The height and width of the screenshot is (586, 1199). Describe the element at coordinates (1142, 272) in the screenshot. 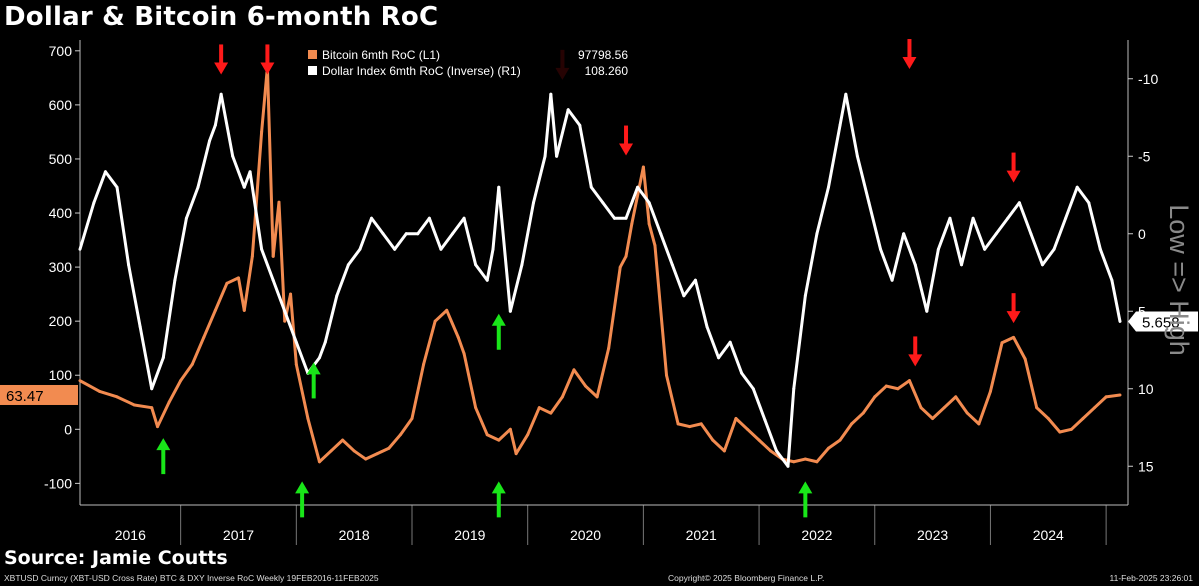

I see `right-axis: -10 -5 0 5 10 15` at that location.